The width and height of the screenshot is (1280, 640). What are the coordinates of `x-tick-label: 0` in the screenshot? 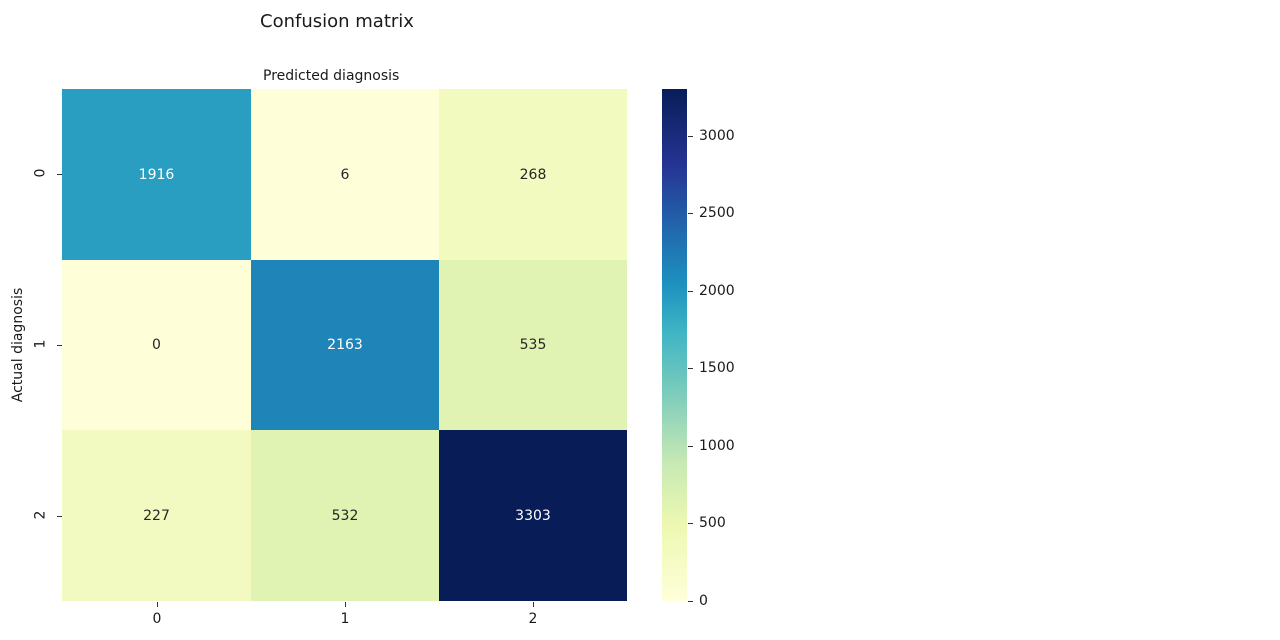 It's located at (157, 619).